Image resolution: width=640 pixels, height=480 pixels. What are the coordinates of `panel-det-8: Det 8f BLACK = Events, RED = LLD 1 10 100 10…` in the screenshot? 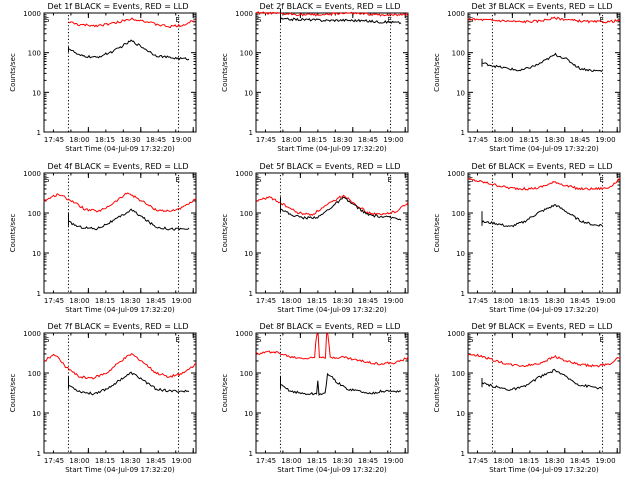 It's located at (315, 398).